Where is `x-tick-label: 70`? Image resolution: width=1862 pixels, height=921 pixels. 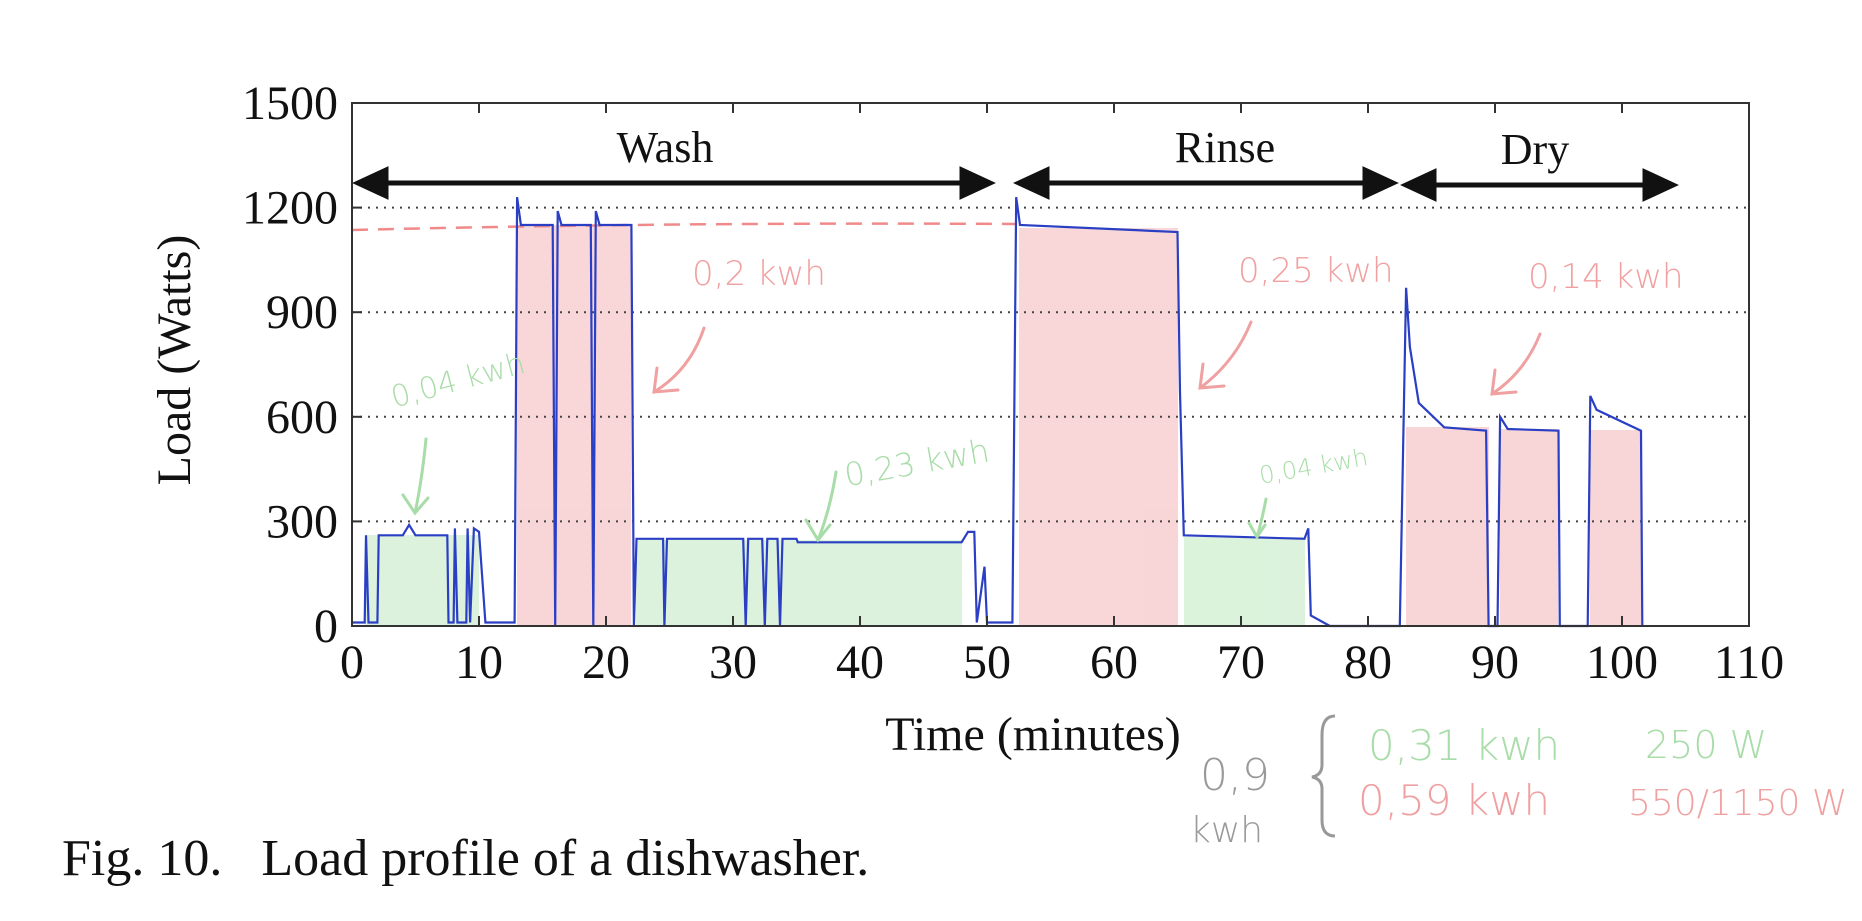 x-tick-label: 70 is located at coordinates (1241, 662).